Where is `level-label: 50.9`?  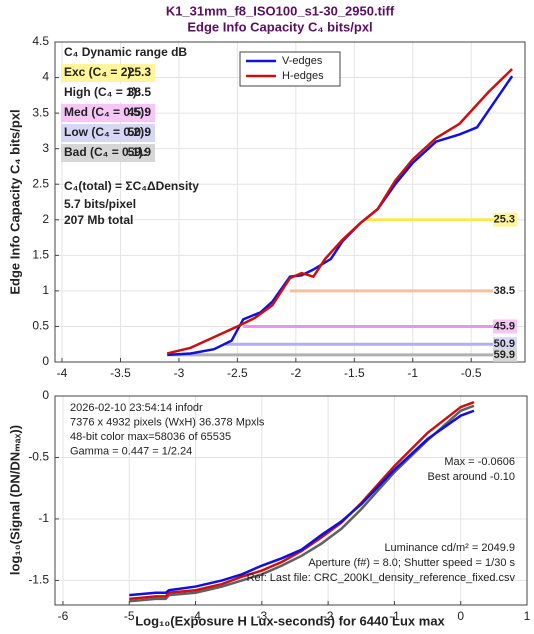
level-label: 50.9 is located at coordinates (504, 344).